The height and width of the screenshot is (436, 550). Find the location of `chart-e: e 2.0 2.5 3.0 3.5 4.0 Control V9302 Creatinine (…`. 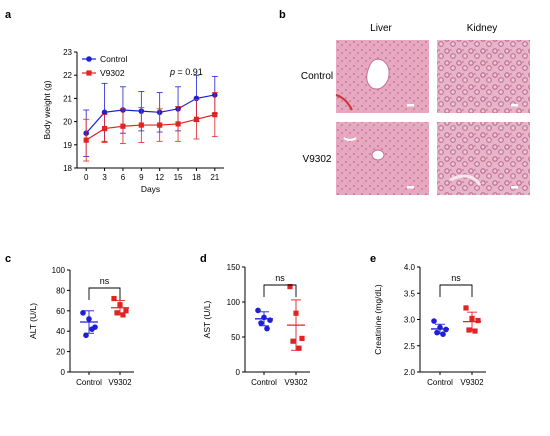

chart-e: e 2.0 2.5 3.0 3.5 4.0 Control V9302 Creatinine (… is located at coordinates (428, 320).